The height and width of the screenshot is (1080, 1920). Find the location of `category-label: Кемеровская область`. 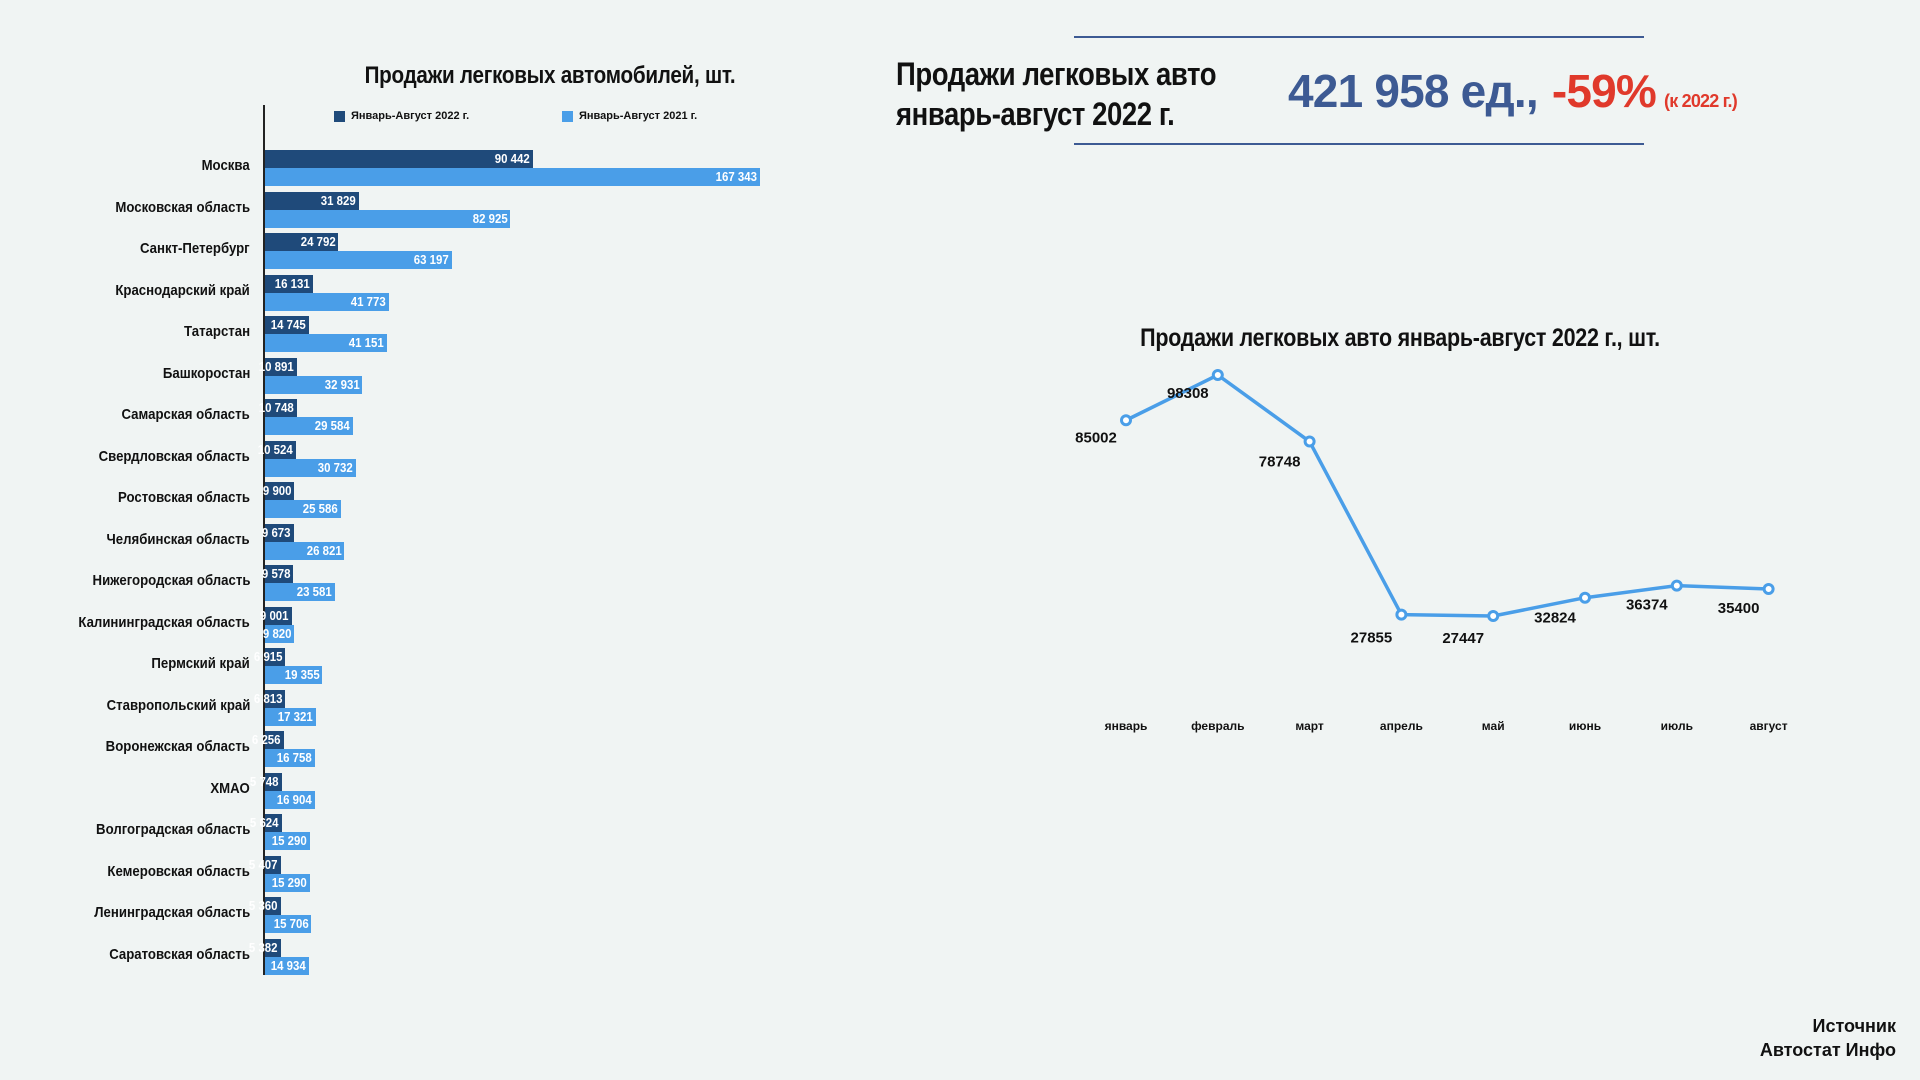

category-label: Кемеровская область is located at coordinates (178, 871).